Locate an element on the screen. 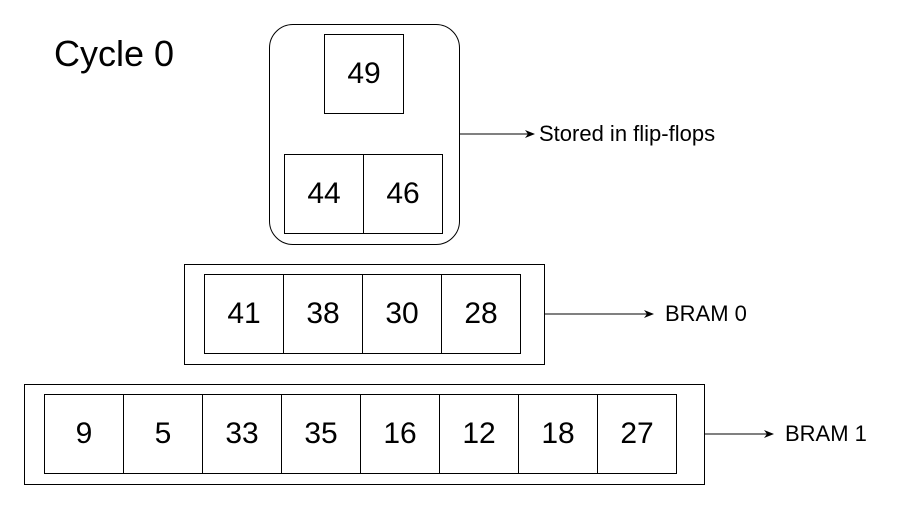 The width and height of the screenshot is (909, 509). bram1-cell: 5 is located at coordinates (163, 434).